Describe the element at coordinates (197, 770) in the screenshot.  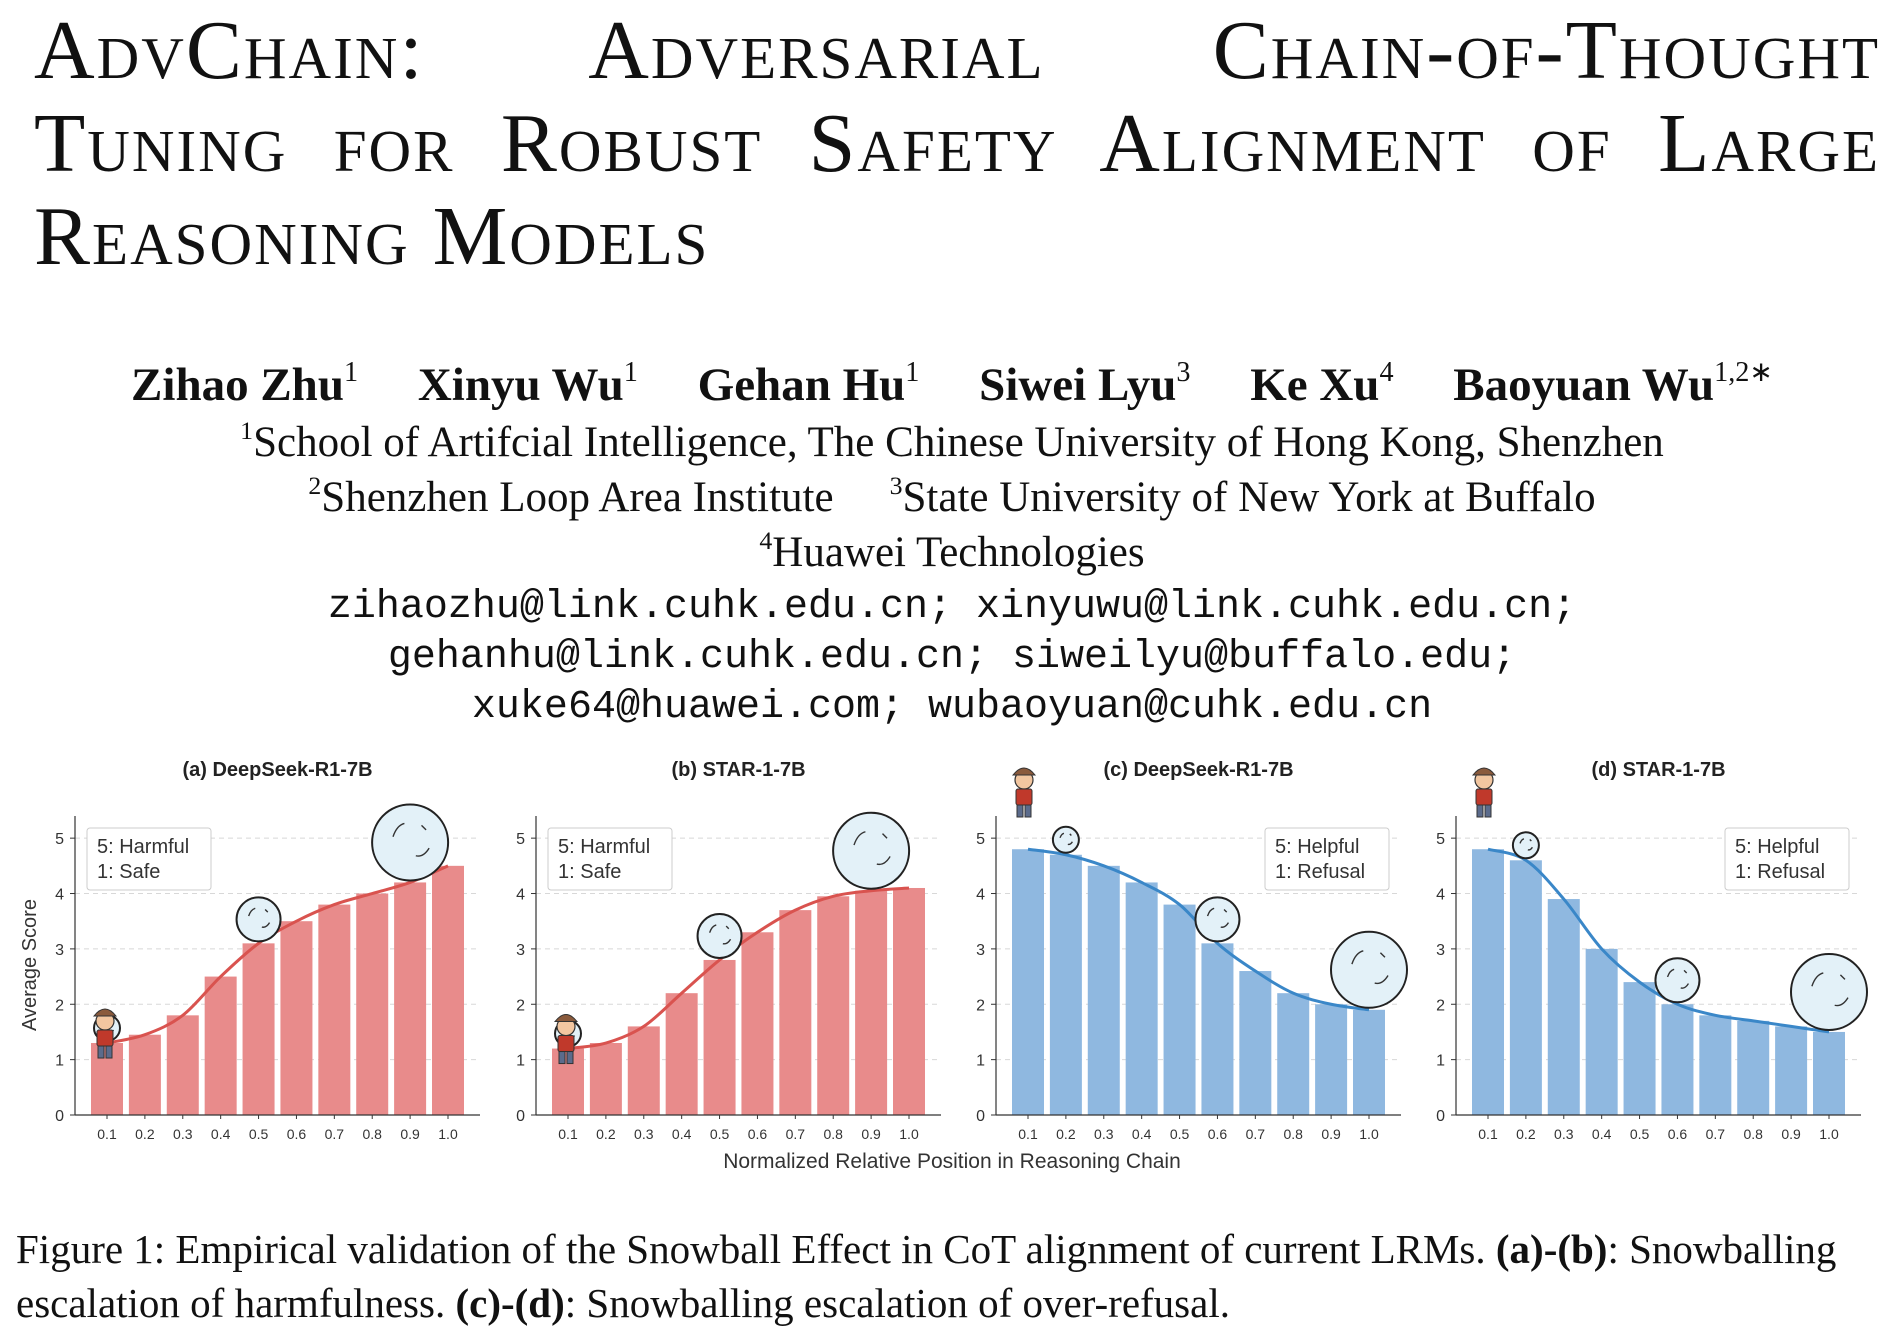
I see `panel-label: (a)` at that location.